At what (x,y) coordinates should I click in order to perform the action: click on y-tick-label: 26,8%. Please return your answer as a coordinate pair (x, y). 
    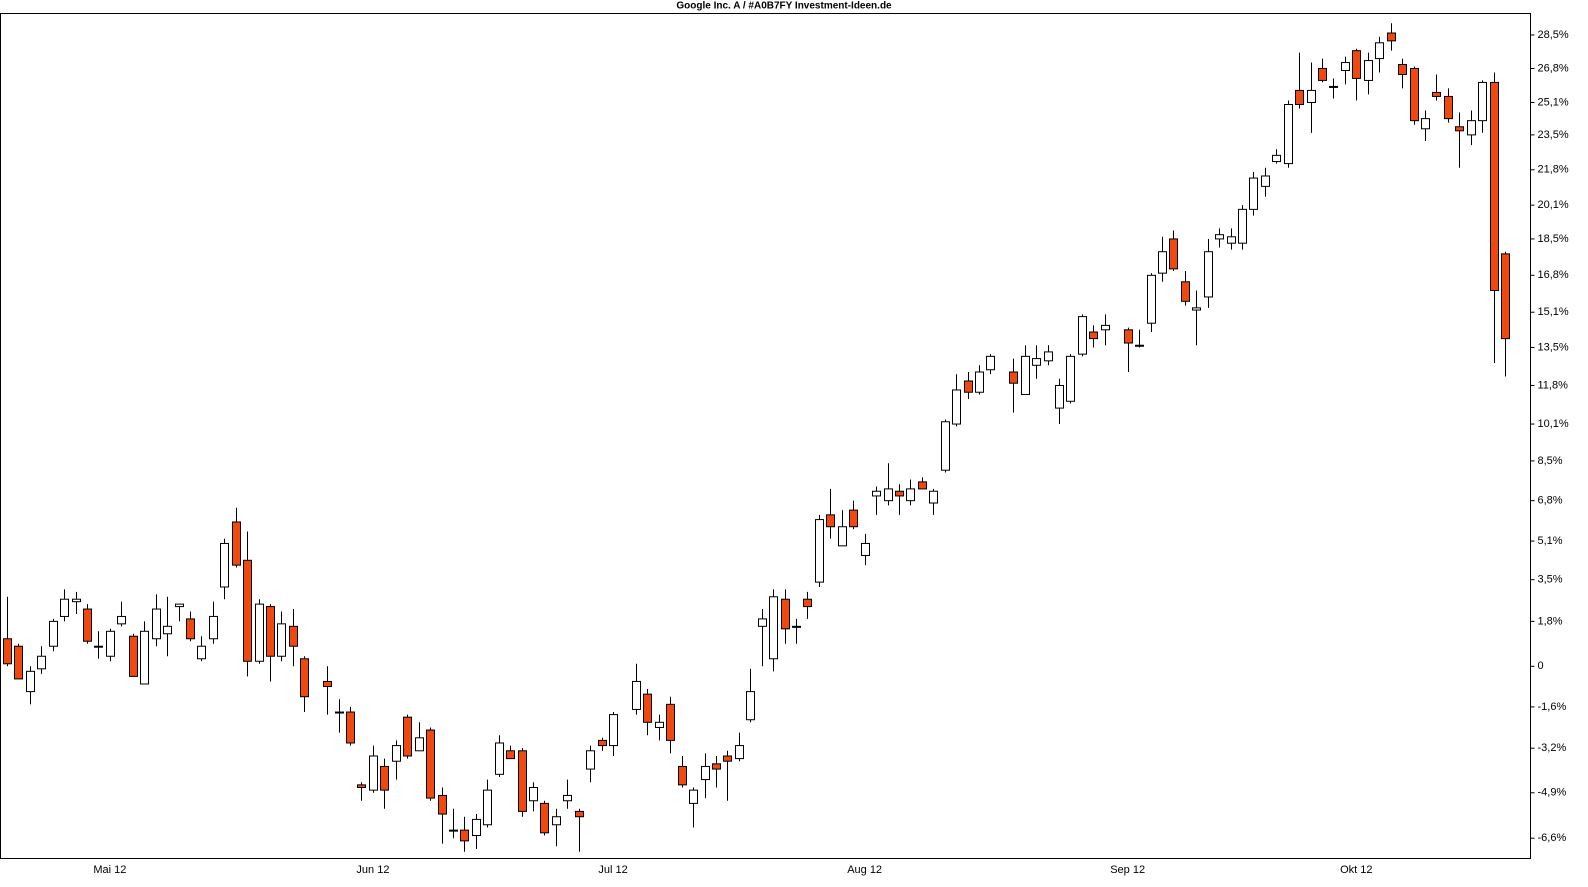
    Looking at the image, I should click on (1553, 68).